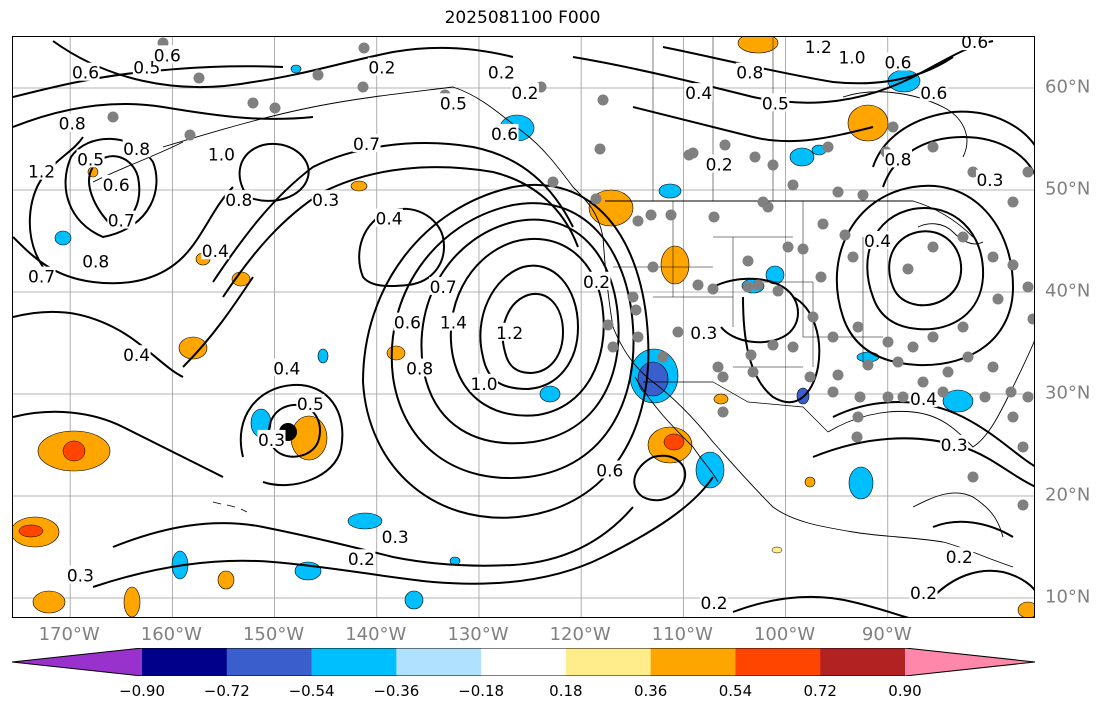  Describe the element at coordinates (481, 691) in the screenshot. I see `colorbar-tick-label: −0.18` at that location.